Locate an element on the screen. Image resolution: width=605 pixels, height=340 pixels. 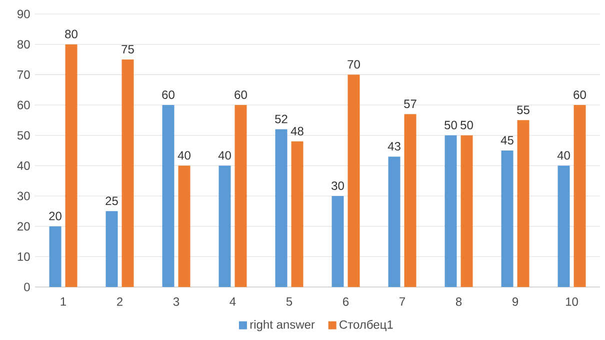
data-label: 55 is located at coordinates (523, 110).